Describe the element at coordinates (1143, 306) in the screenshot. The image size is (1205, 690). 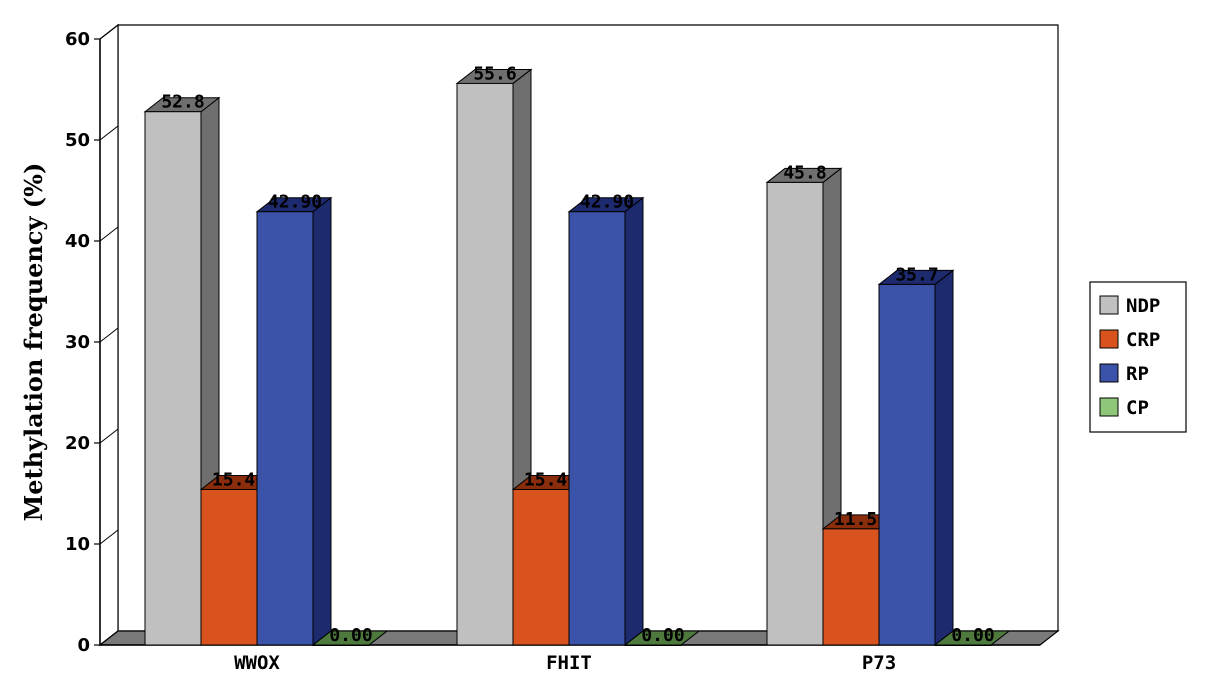
I see `legend-label: NDP` at that location.